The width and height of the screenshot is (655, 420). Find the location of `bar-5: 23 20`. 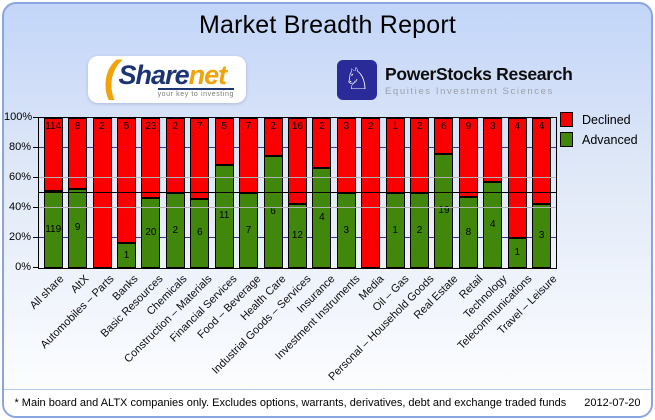

bar-5: 23 20 is located at coordinates (151, 193).